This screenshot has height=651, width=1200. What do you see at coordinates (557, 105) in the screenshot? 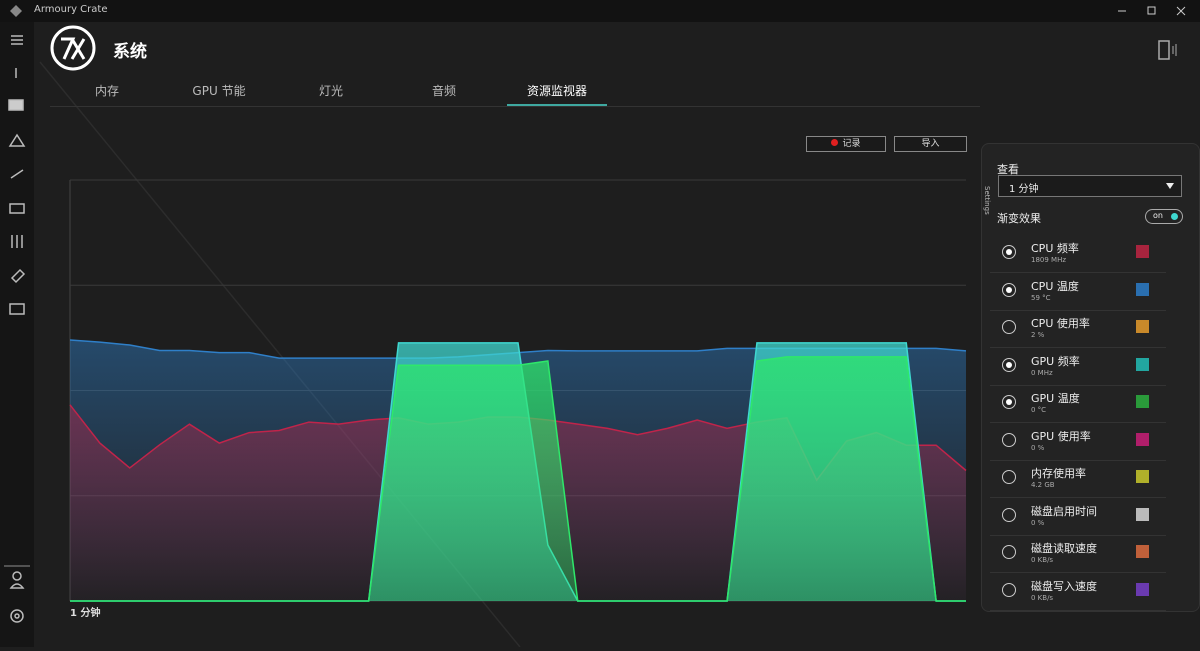
I see `active-tab-underline` at bounding box center [557, 105].